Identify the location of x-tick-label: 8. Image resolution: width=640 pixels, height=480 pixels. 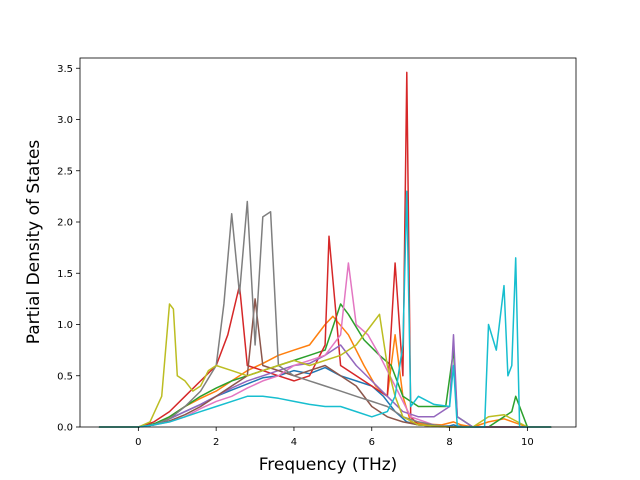
(449, 442).